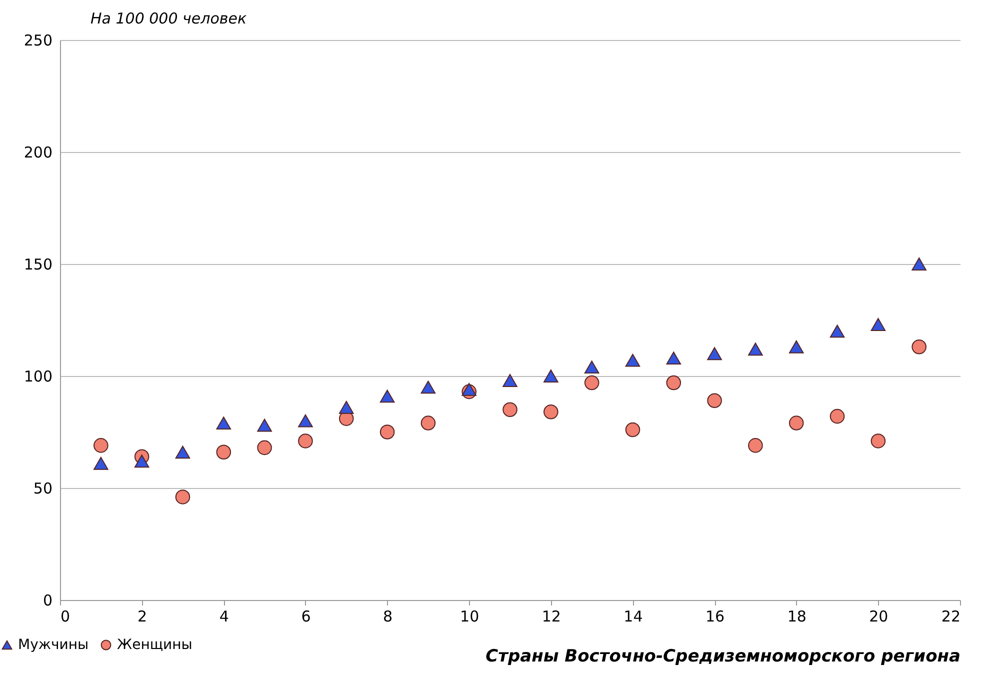  What do you see at coordinates (38, 153) in the screenshot?
I see `y-tick-label: 200` at bounding box center [38, 153].